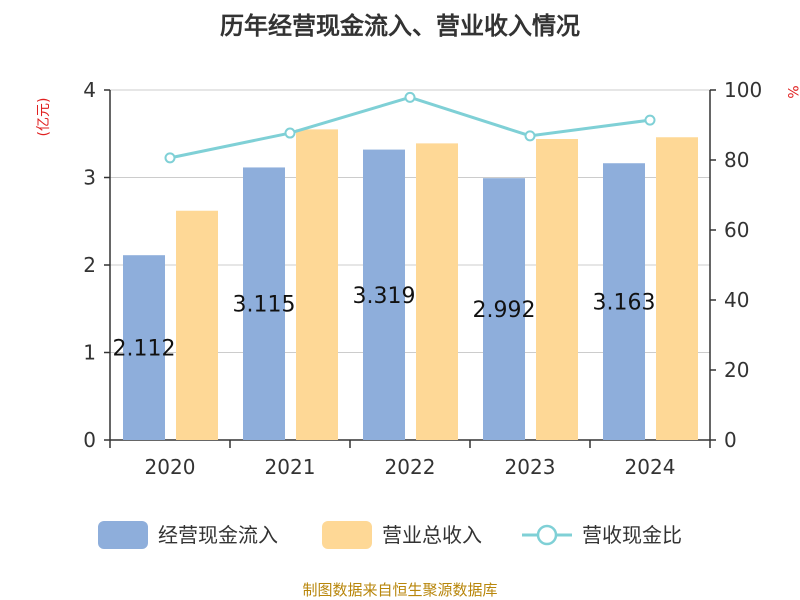  Describe the element at coordinates (736, 370) in the screenshot. I see `right-tick-label: 20` at that location.